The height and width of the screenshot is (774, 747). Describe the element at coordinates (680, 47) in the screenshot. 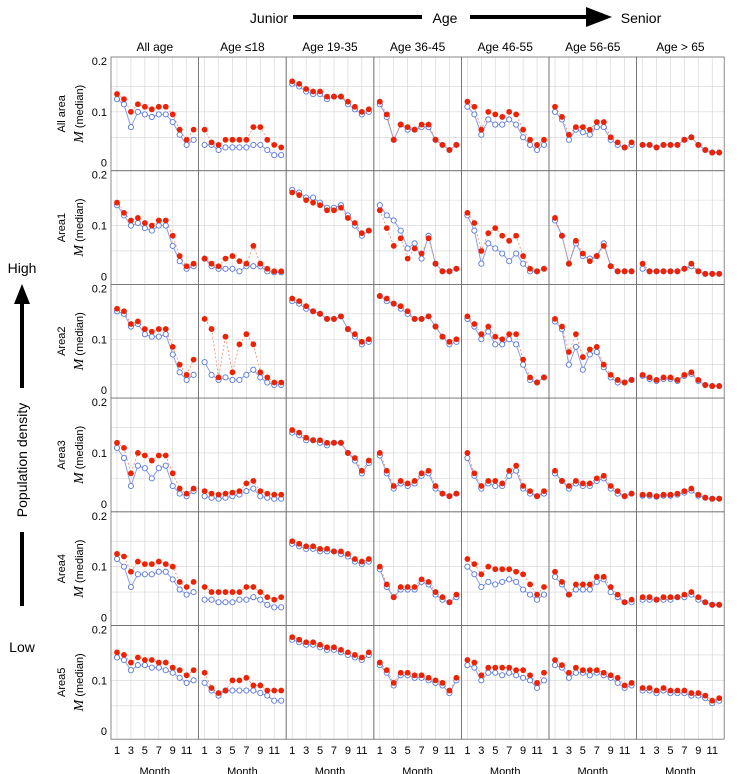

I see `column-header: Age > 65` at that location.